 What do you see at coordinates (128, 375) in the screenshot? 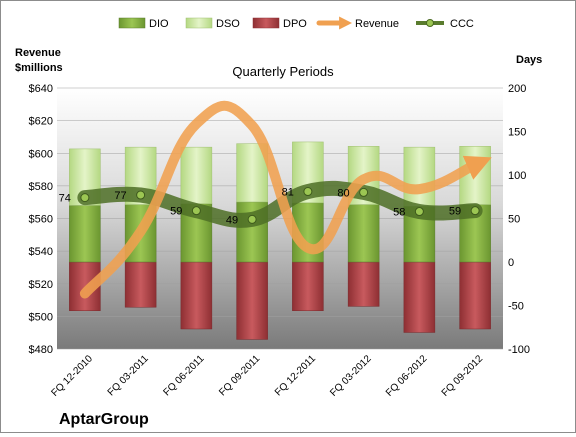
I see `category-label: FQ 03-2011` at bounding box center [128, 375].